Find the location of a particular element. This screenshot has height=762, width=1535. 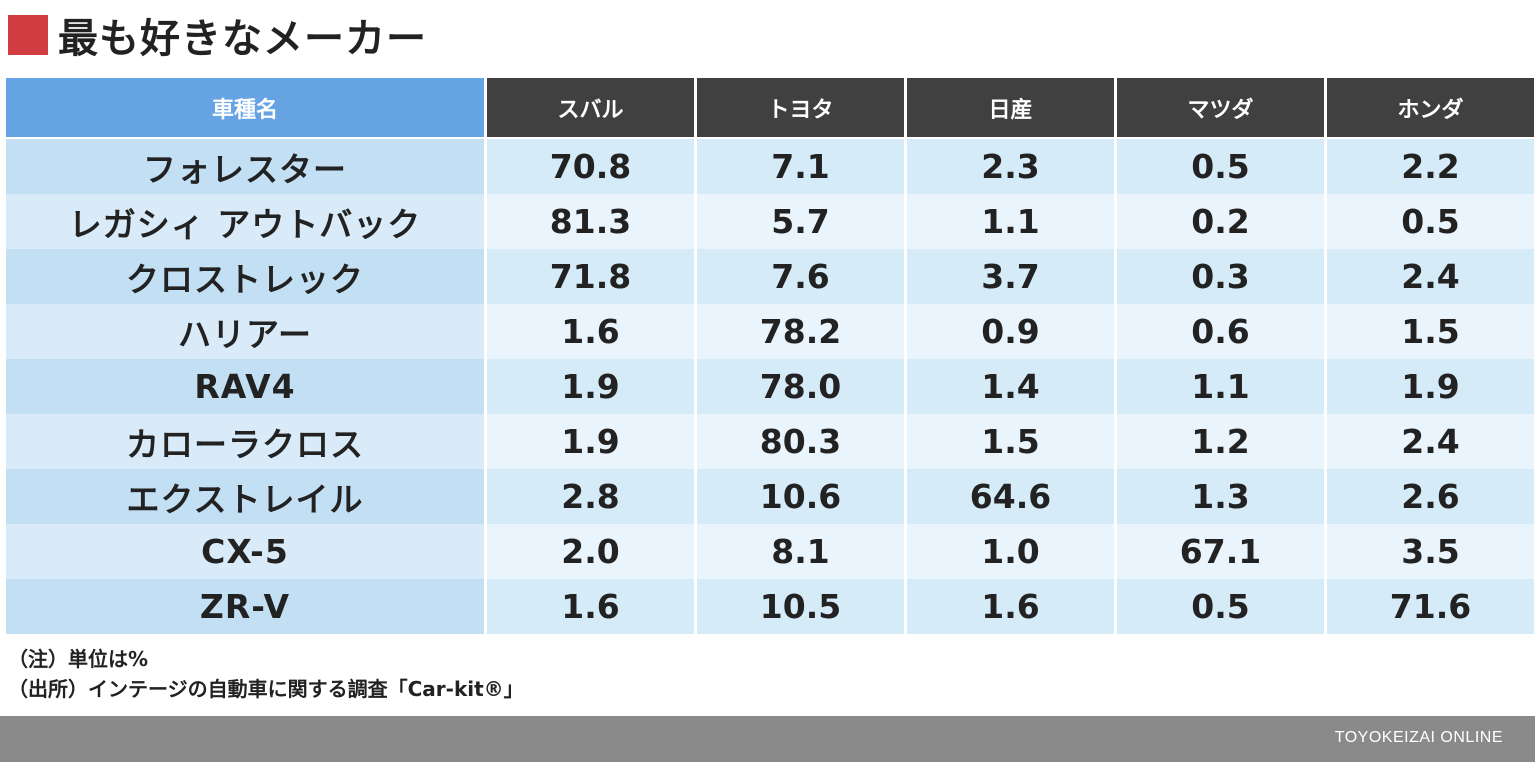

table-row: ZR-V 1.6 10.5 1.6 0.5 71.6 is located at coordinates (770, 606).